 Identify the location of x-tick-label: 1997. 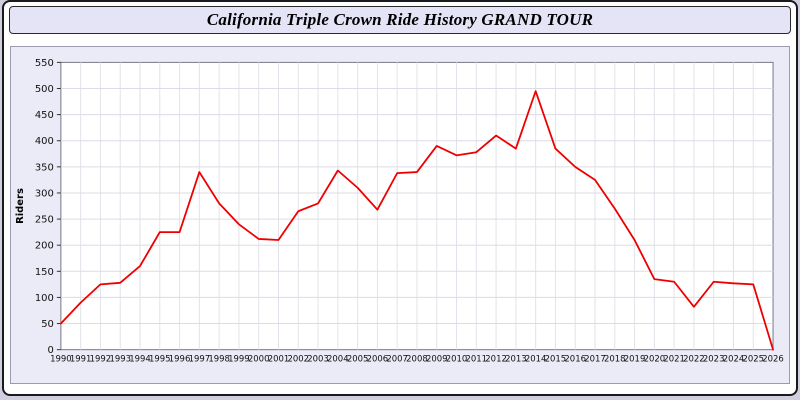
(200, 359).